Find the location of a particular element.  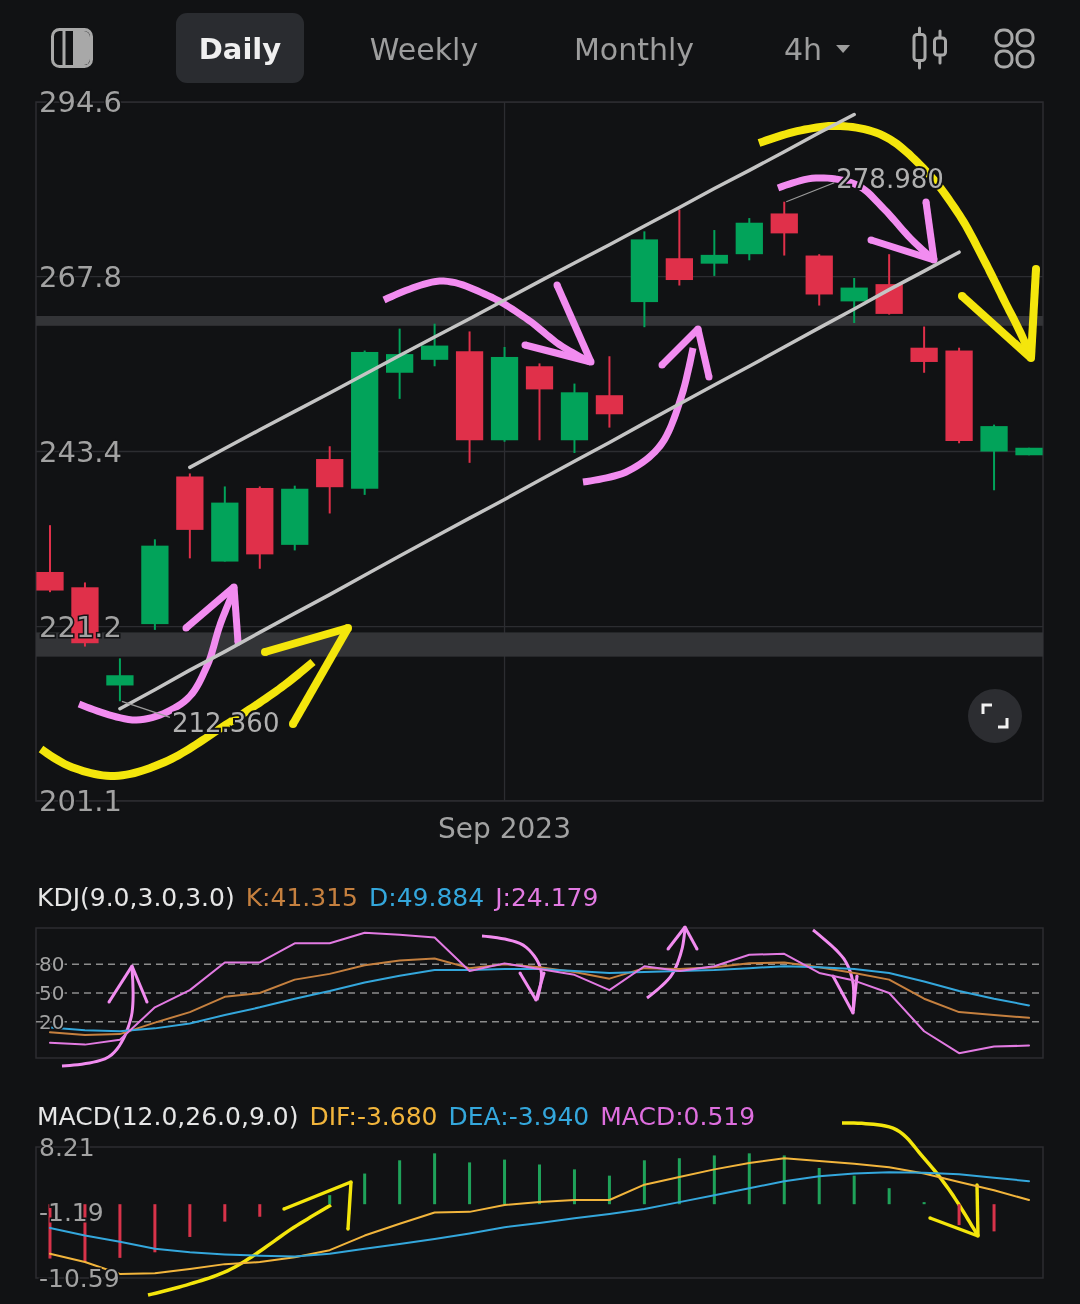

y-tick-label: -10.59 is located at coordinates (79, 1278).